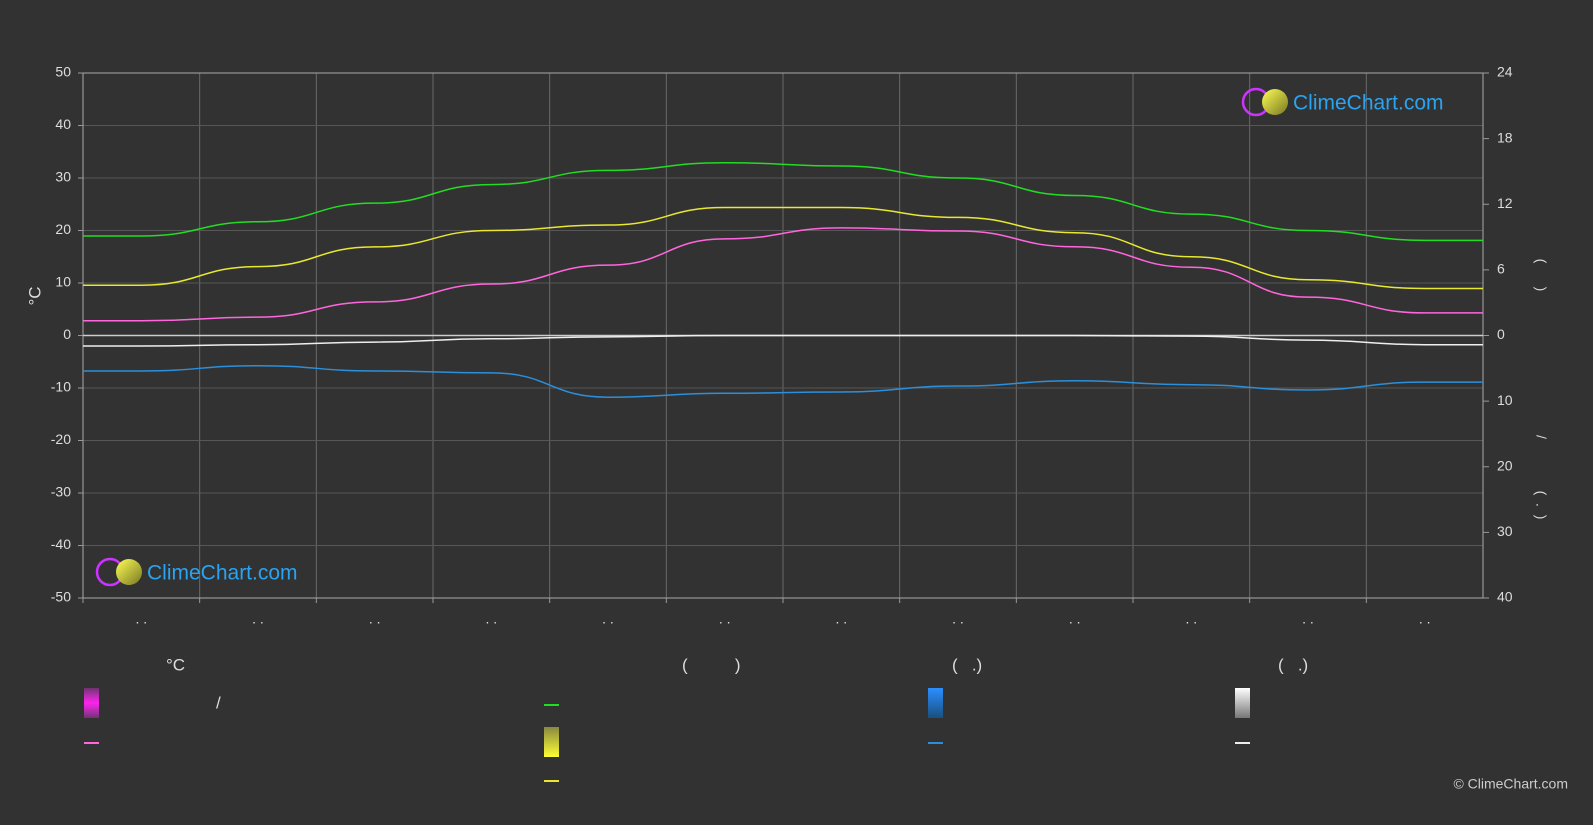 The height and width of the screenshot is (825, 1593). I want to click on y-tick-label: -40, so click(61, 544).